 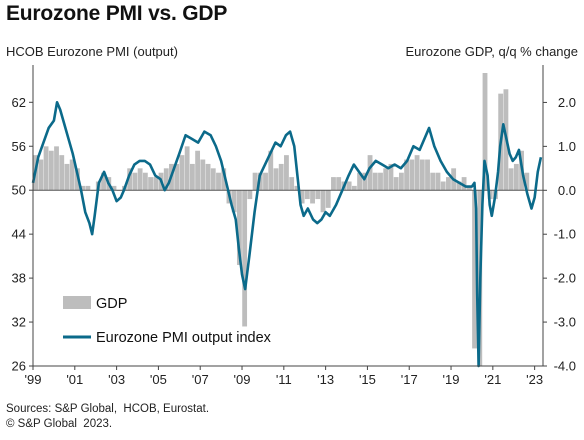 I want to click on chart-title: Eurozone PMI vs. GDP, so click(x=117, y=13).